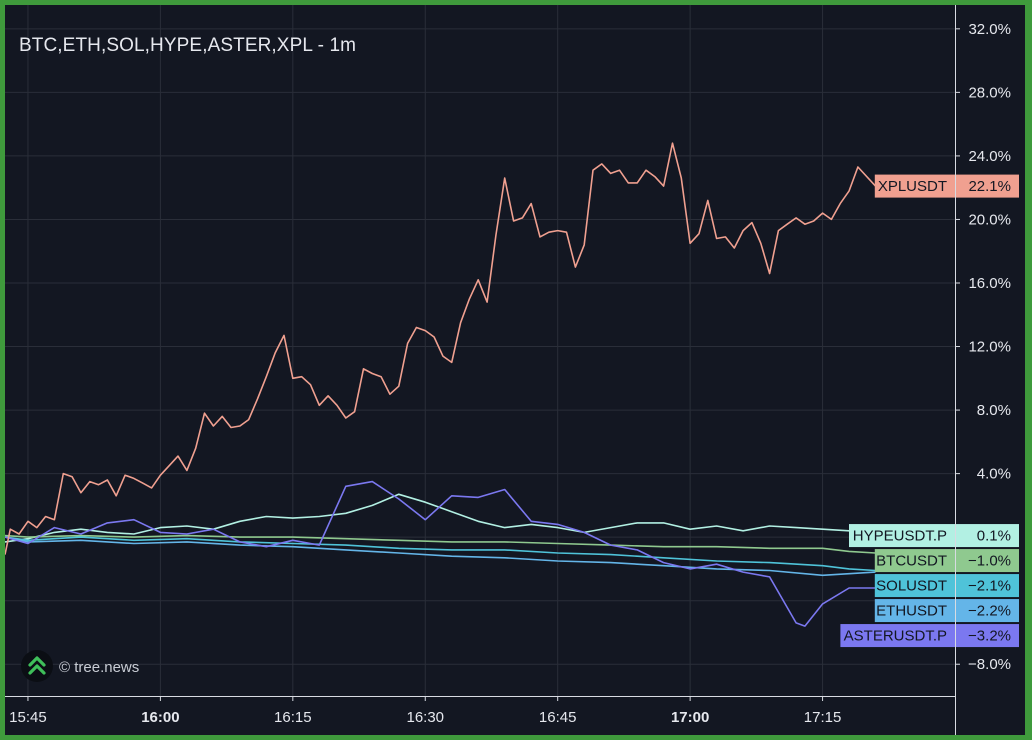 This screenshot has height=740, width=1032. I want to click on series-line-hypeusdt-p, so click(440, 518).